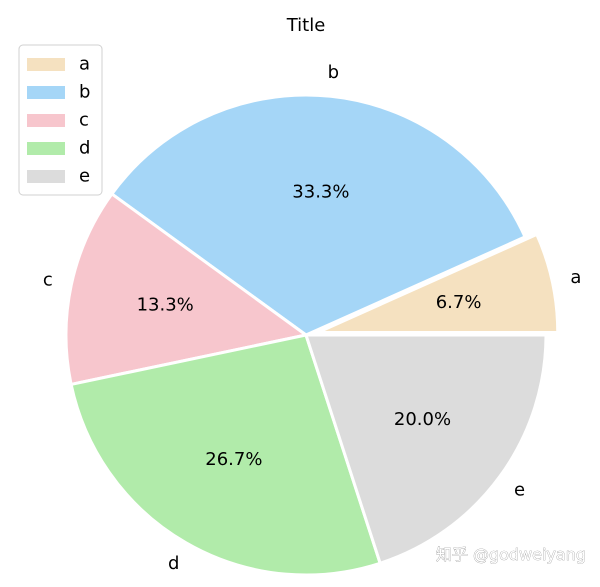  Describe the element at coordinates (48, 279) in the screenshot. I see `slice-label-c: c` at that location.